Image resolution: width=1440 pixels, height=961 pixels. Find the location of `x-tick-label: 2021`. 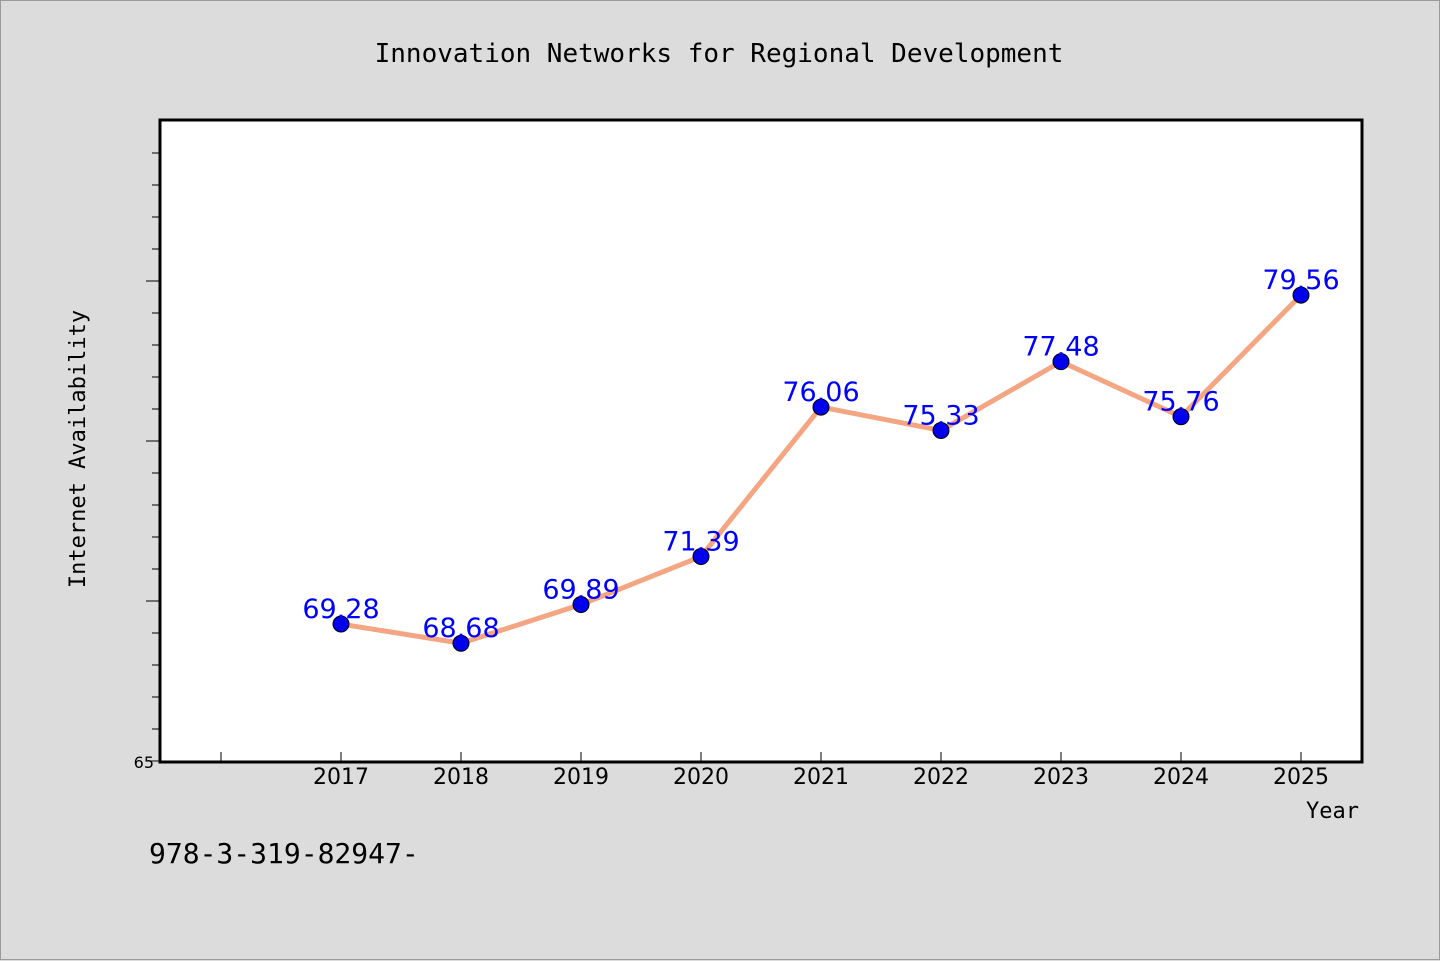

x-tick-label: 2021 is located at coordinates (821, 777).